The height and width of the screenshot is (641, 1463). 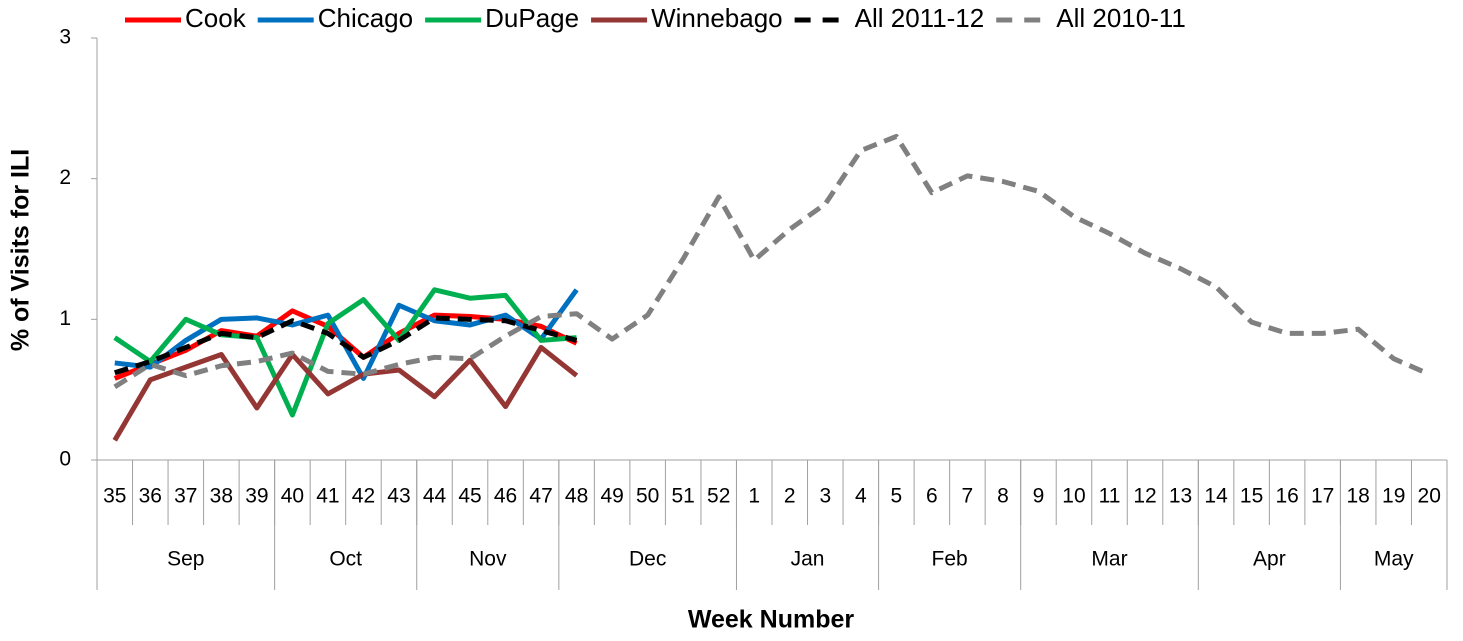 What do you see at coordinates (363, 496) in the screenshot?
I see `x-tick-label: 42` at bounding box center [363, 496].